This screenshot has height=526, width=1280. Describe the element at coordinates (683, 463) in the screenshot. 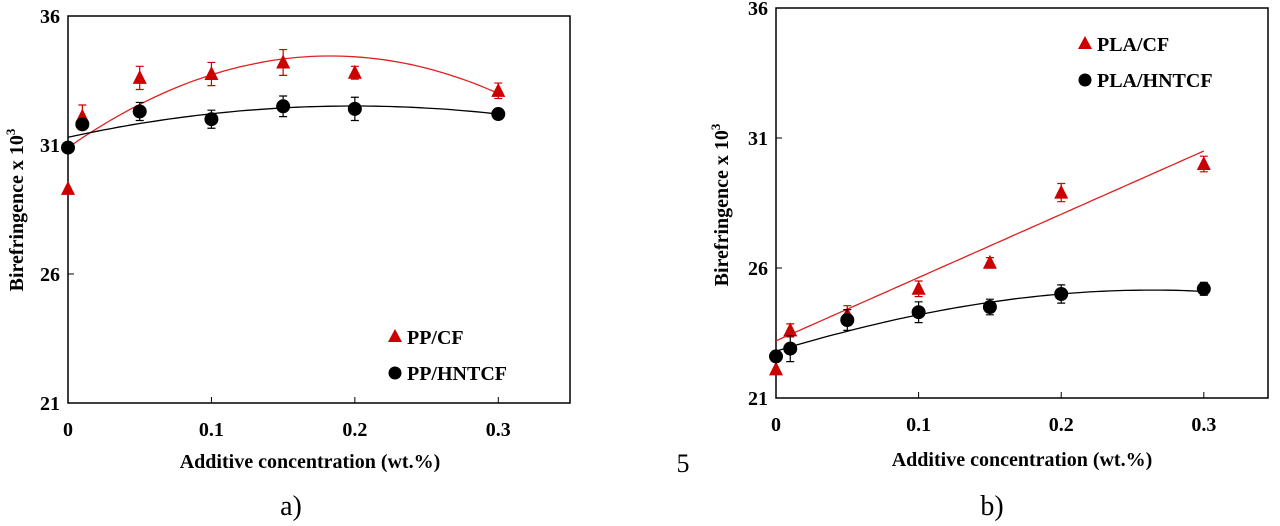

I see `page-number: 5` at that location.